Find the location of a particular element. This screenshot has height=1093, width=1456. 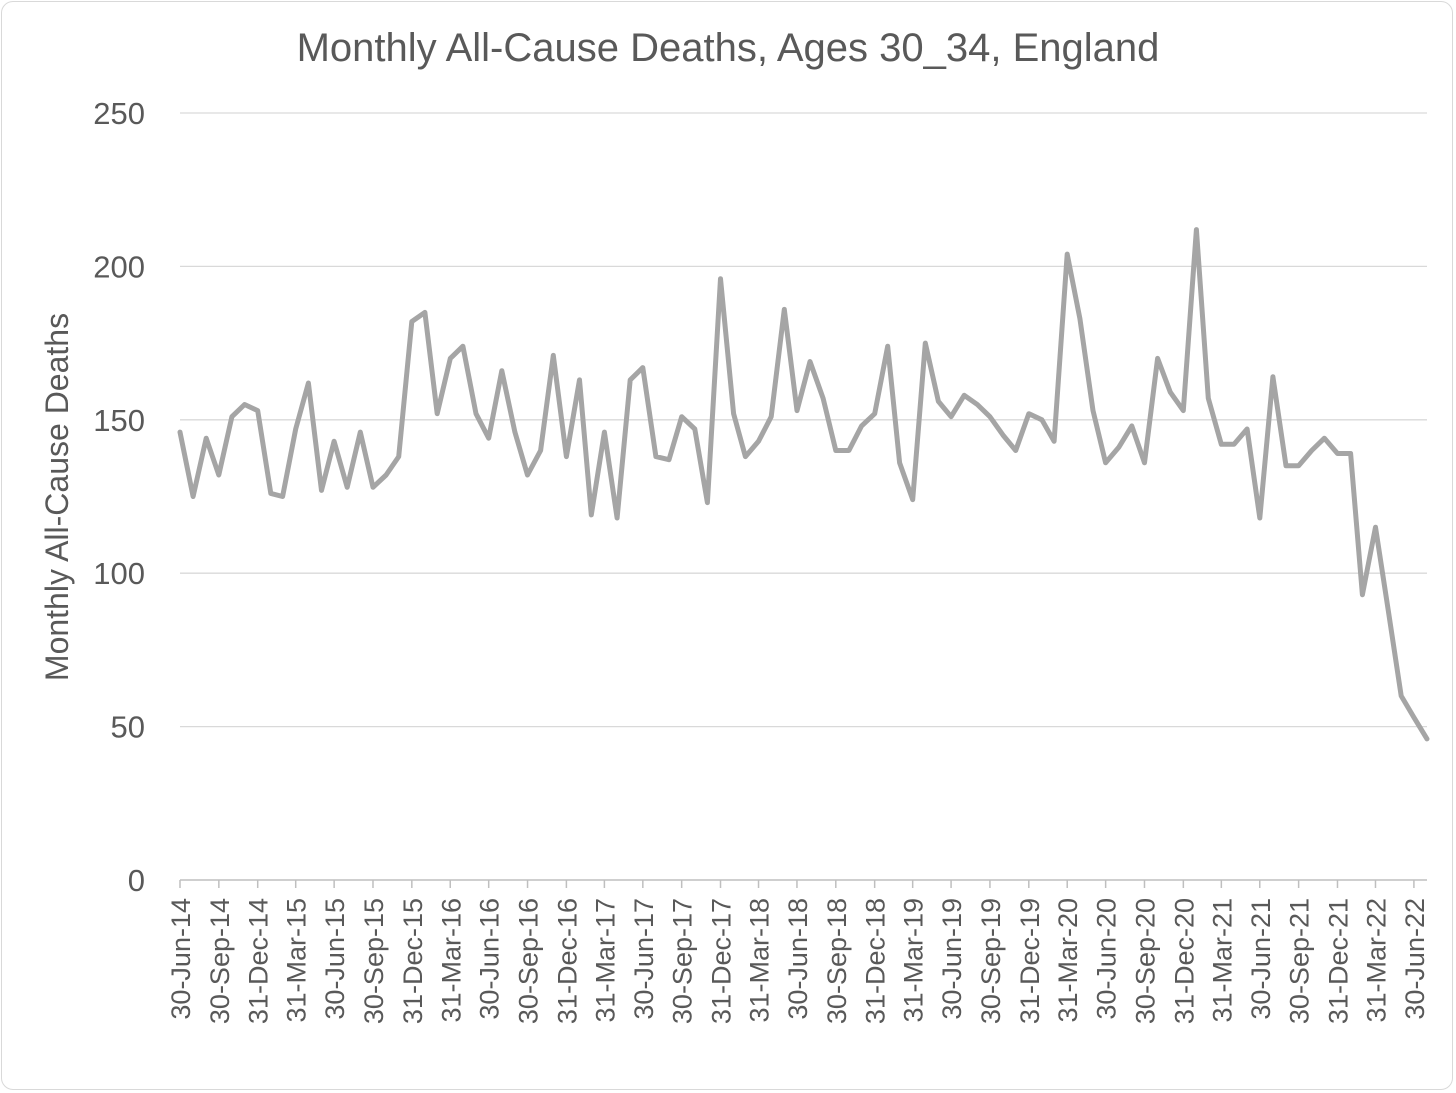

x-tick-label: 30-Sep-14 is located at coordinates (220, 961).